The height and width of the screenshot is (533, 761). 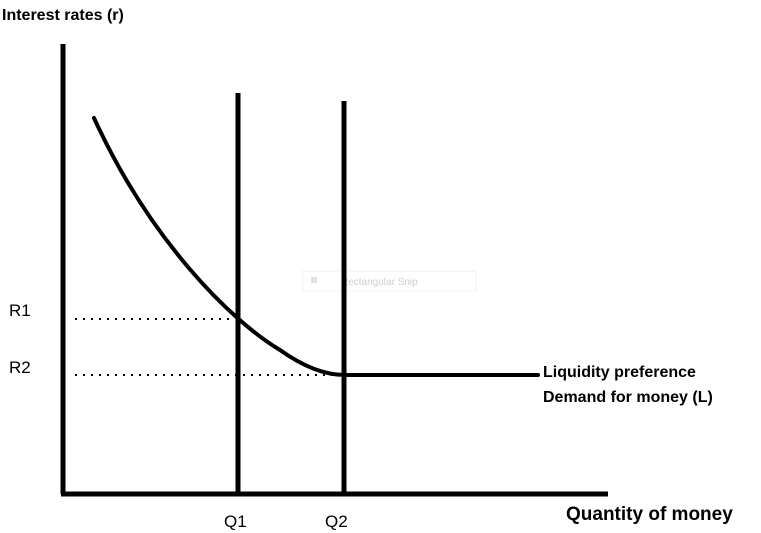 I want to click on snip-overlay: Rectangular Snip, so click(x=389, y=281).